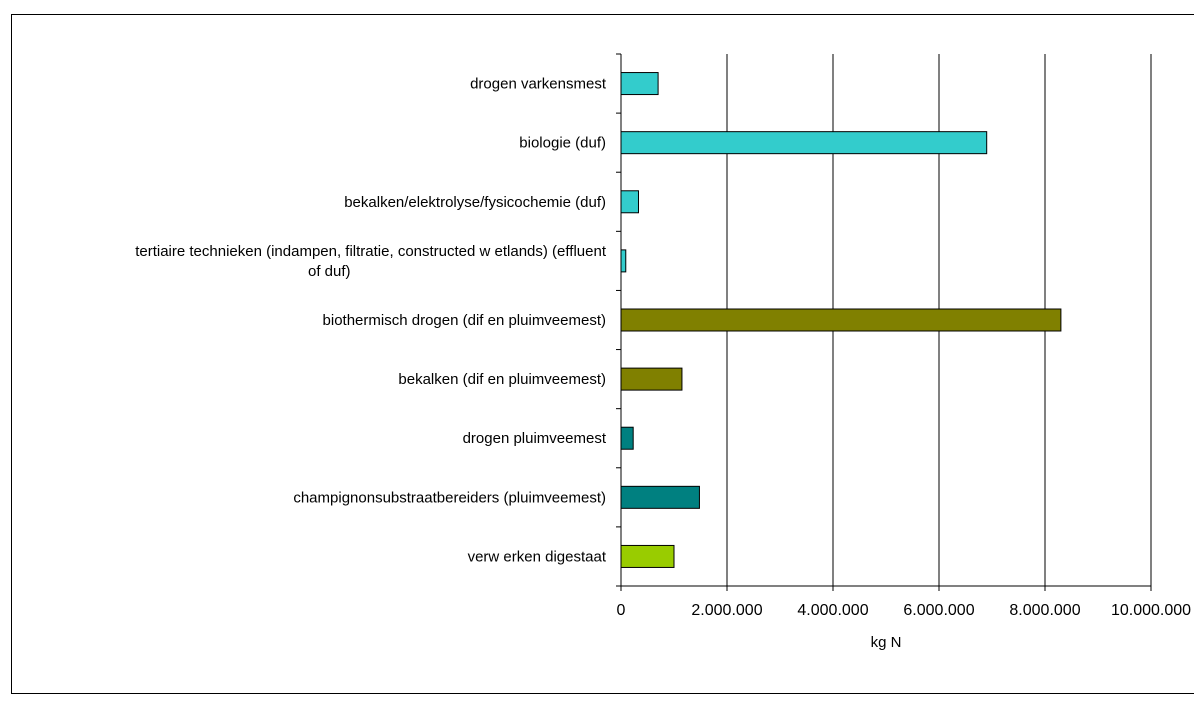 Image resolution: width=1194 pixels, height=702 pixels. Describe the element at coordinates (475, 202) in the screenshot. I see `category-label: bekalken/elektrolyse/fysicochemie (duf)` at that location.